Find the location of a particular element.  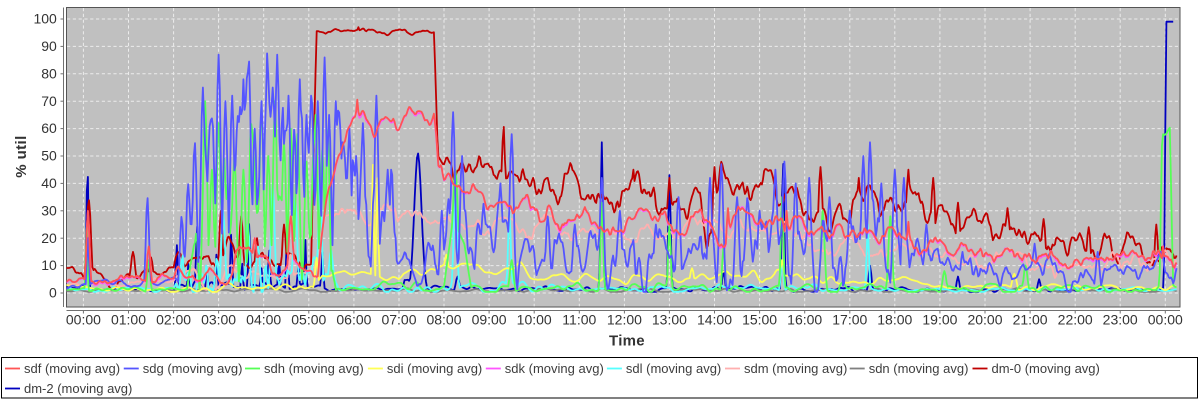

svg-text: 05:00 is located at coordinates (308, 320).